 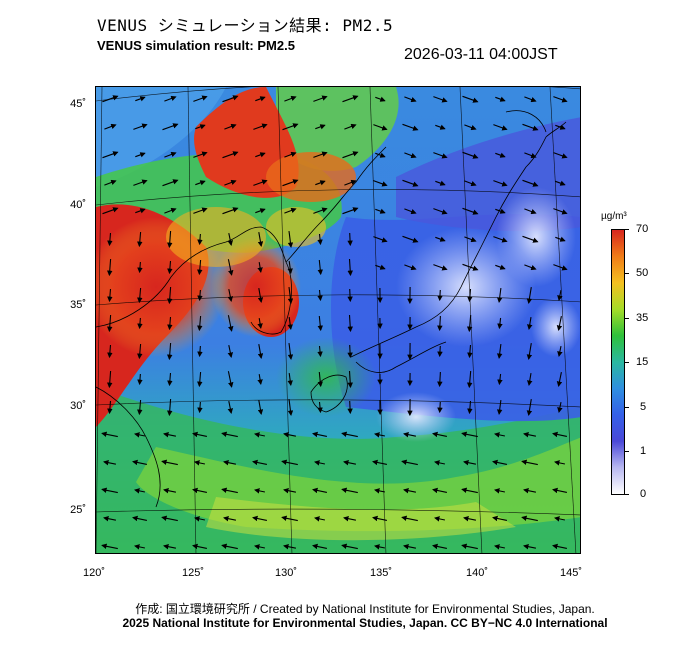 What do you see at coordinates (642, 362) in the screenshot?
I see `colorbar-tick-15: 15` at bounding box center [642, 362].